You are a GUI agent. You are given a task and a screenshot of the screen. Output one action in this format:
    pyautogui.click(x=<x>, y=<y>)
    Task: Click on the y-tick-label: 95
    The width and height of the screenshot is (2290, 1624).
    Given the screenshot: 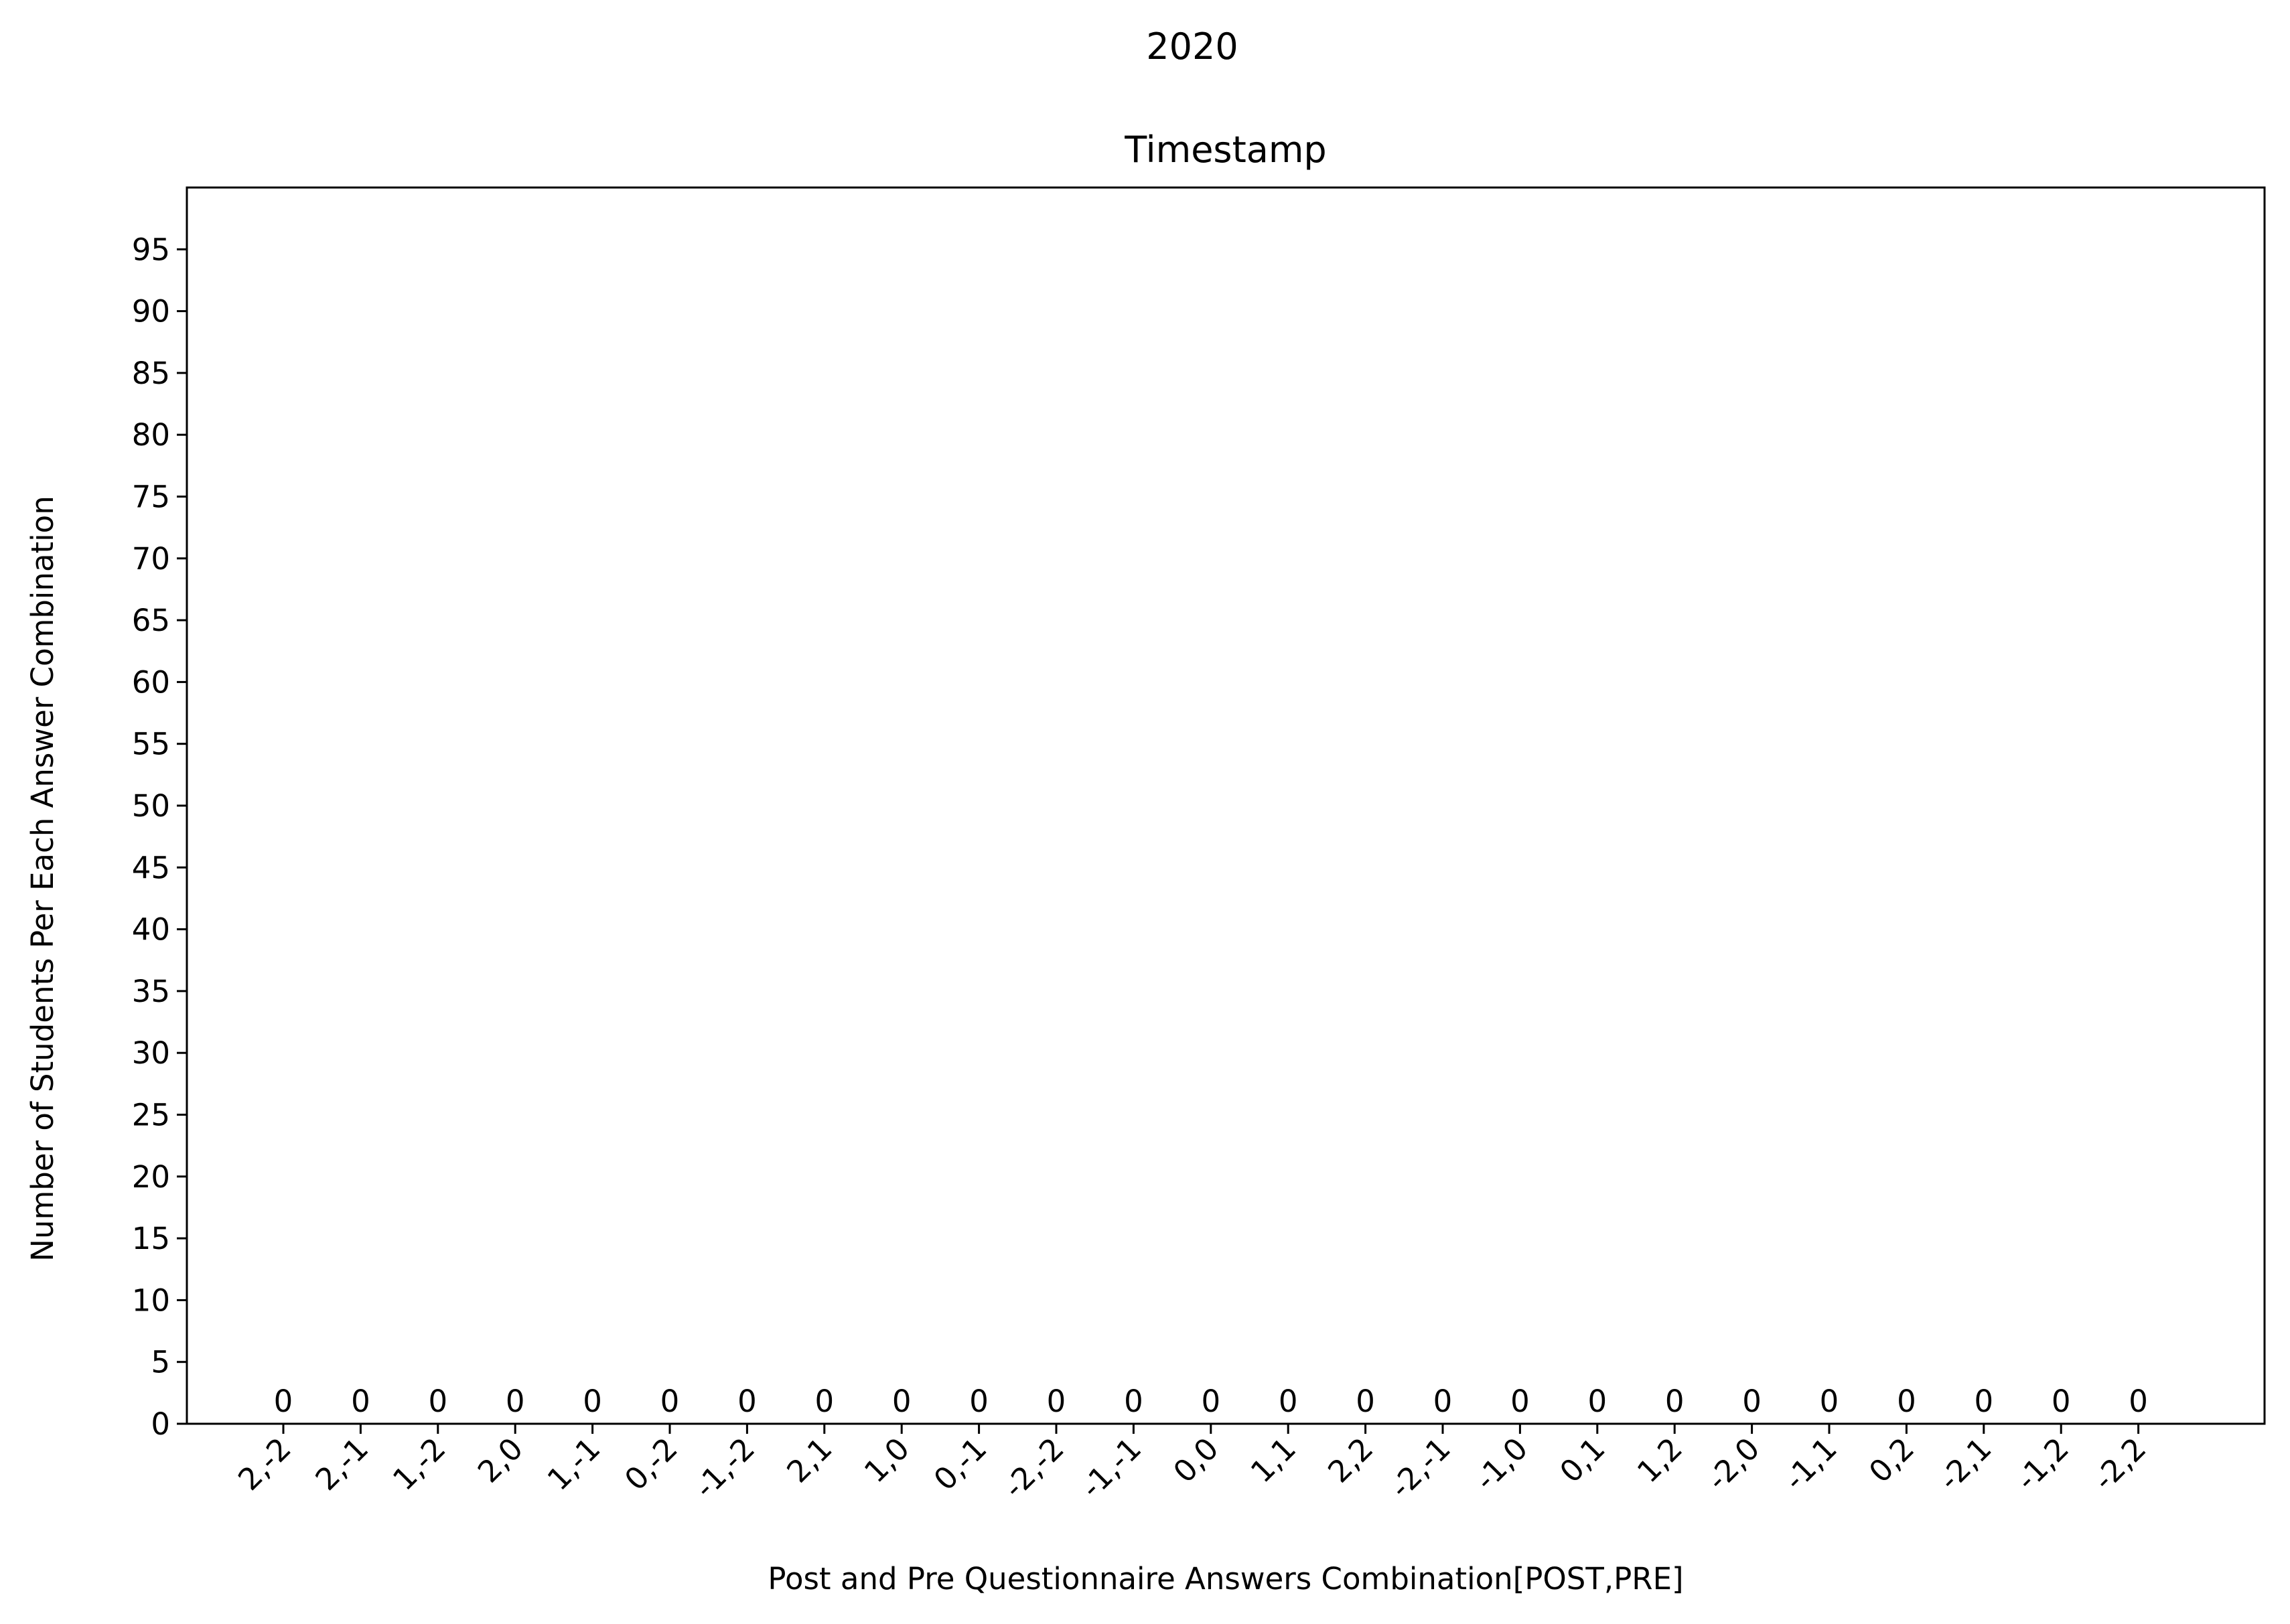 What is the action you would take?
    pyautogui.click(x=151, y=249)
    